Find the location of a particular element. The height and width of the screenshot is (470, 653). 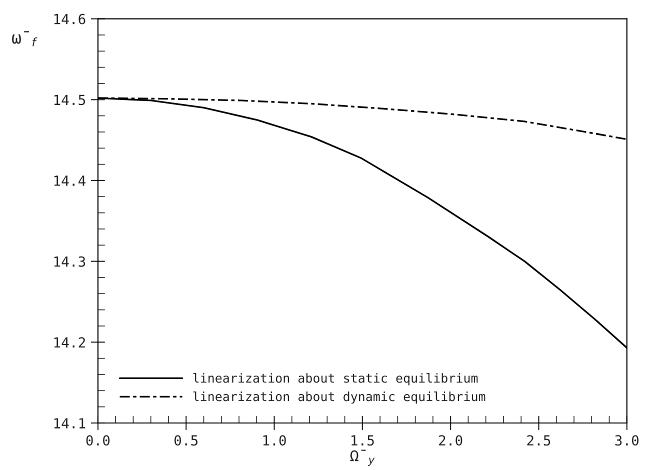

x-tick-label: 1.5 is located at coordinates (363, 440).